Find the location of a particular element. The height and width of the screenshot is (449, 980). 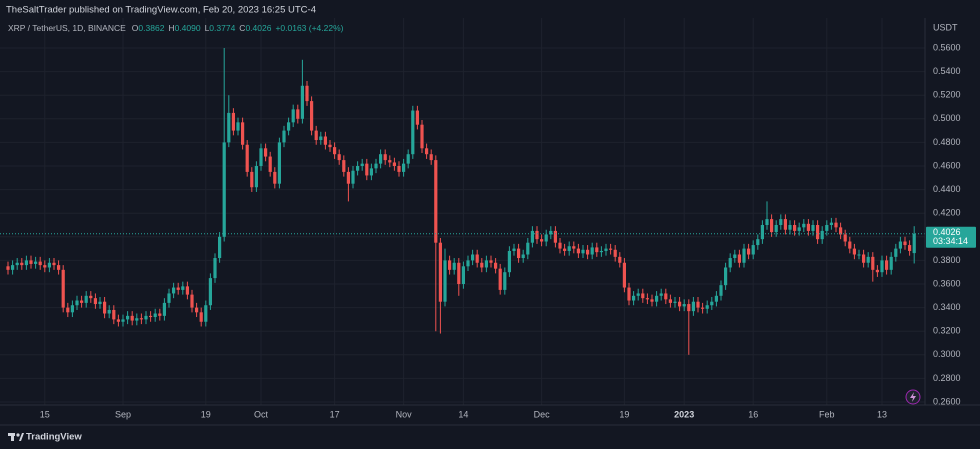

y-tick-label: 0.5400 is located at coordinates (947, 71).